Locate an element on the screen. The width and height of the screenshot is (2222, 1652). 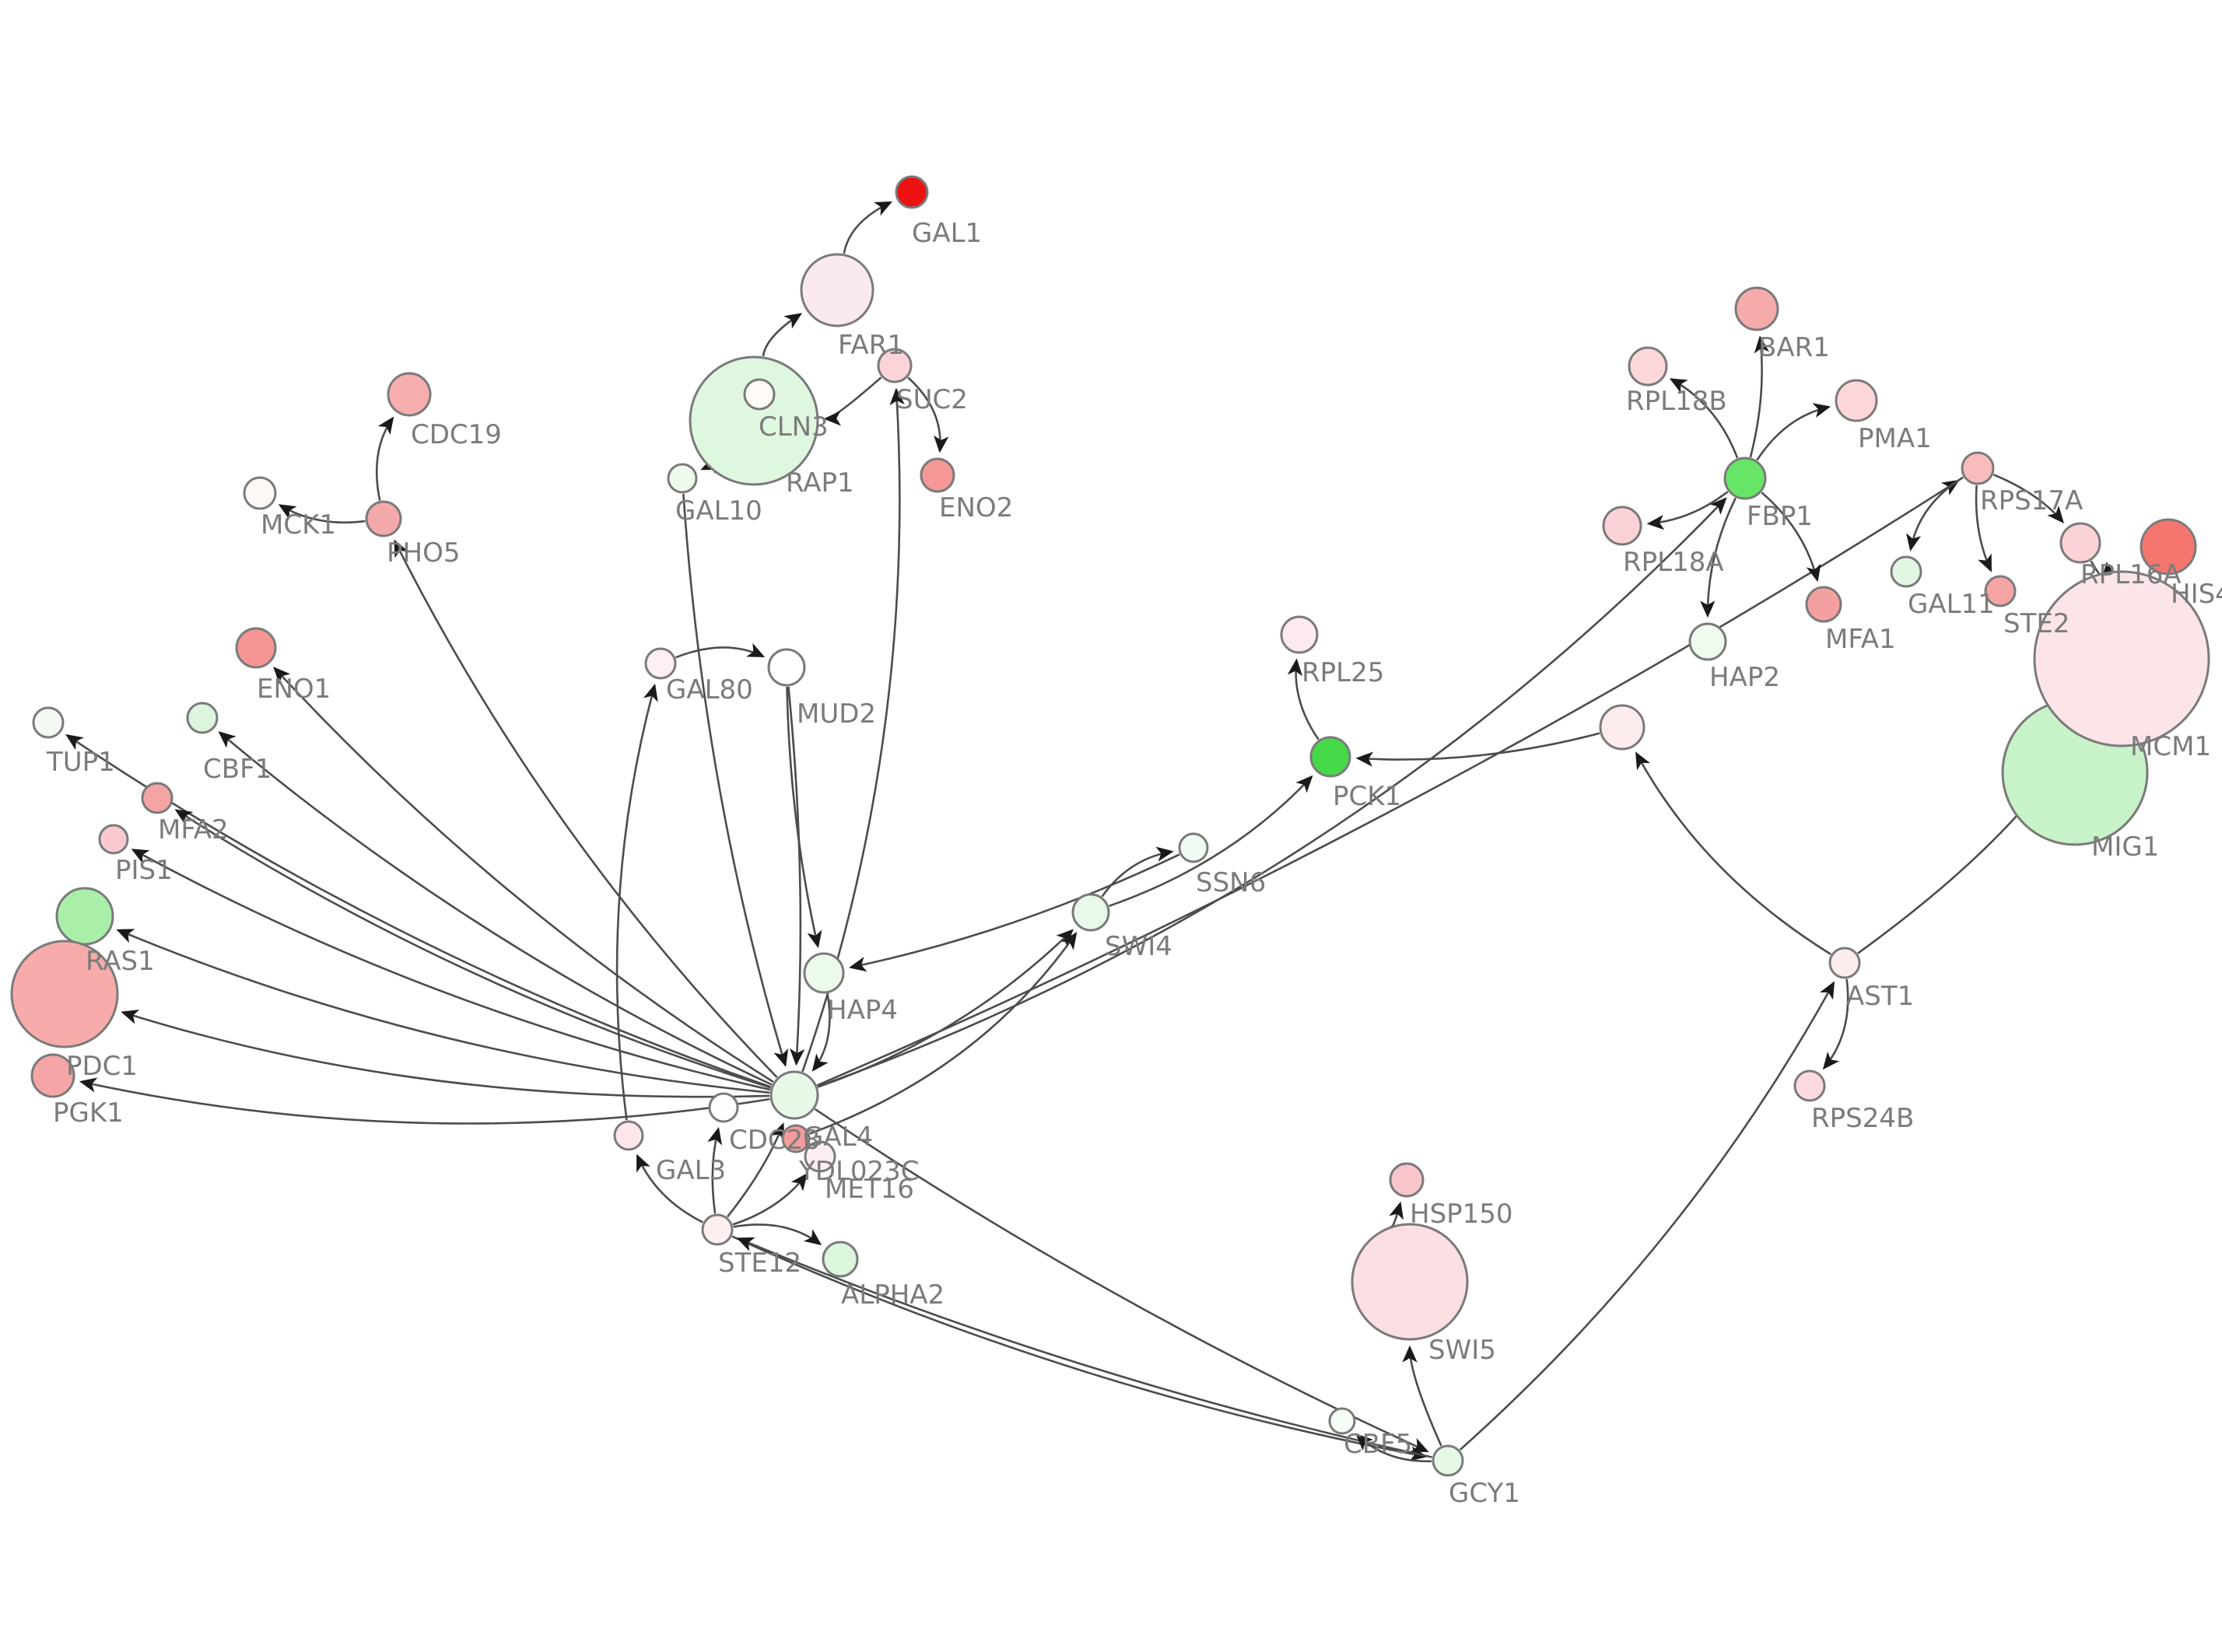
label-alpha2: ALPHA2 is located at coordinates (893, 1295).